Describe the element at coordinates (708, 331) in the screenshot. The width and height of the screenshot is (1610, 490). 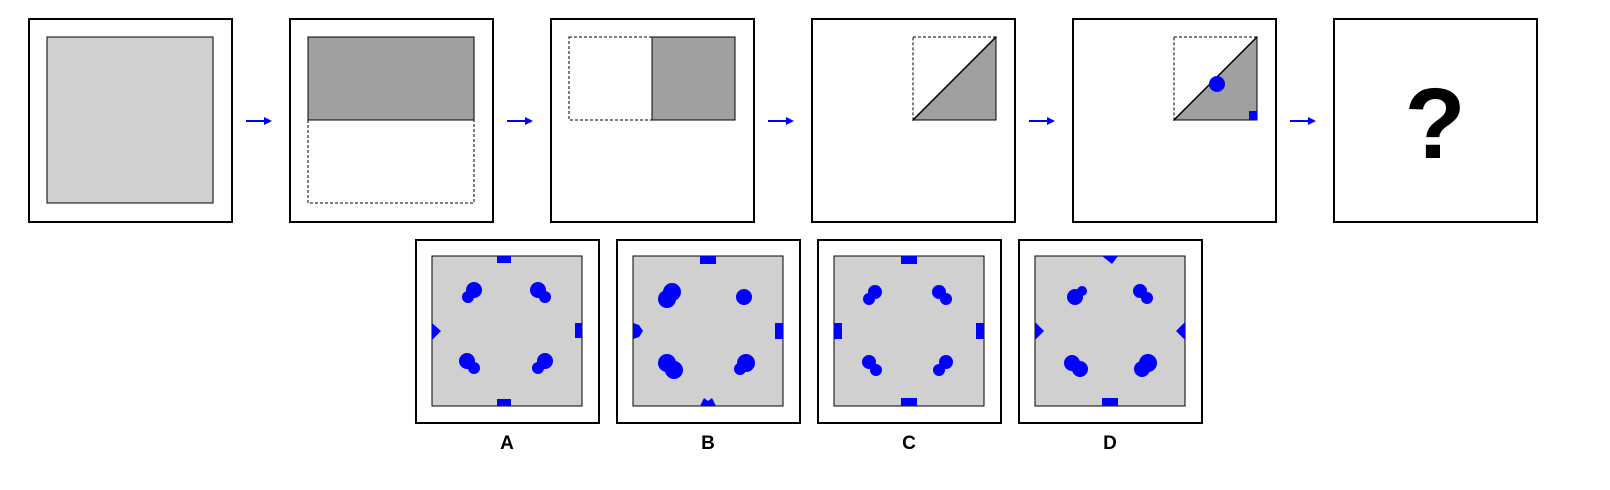
I see `option-b` at that location.